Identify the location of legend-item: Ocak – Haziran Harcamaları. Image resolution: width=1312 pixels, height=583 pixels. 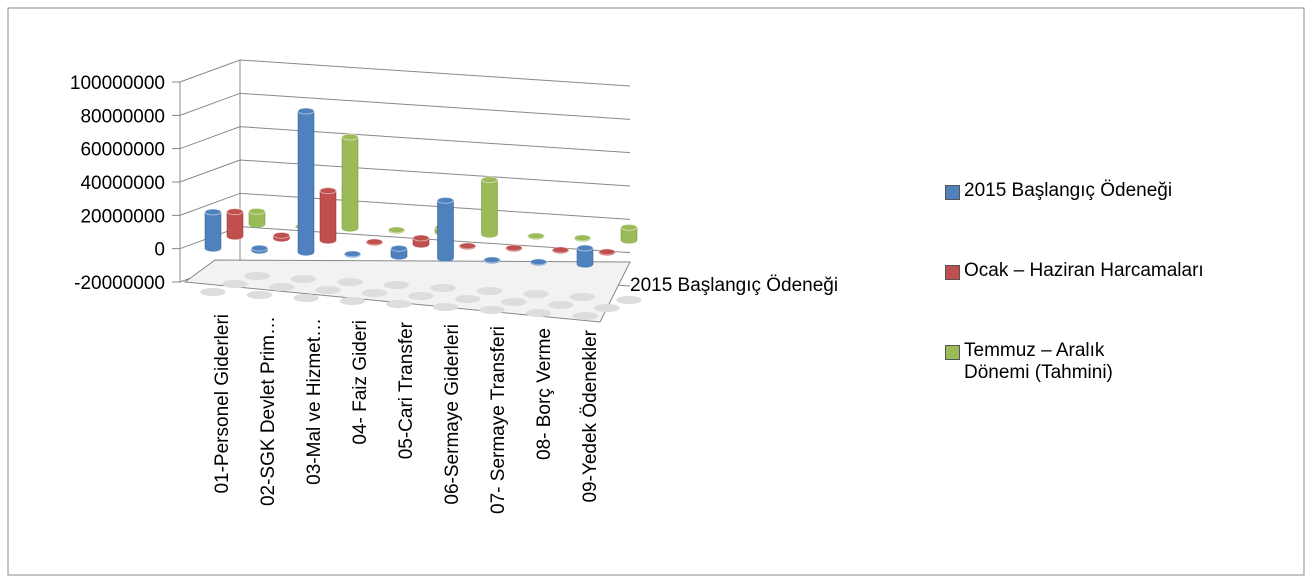
(1125, 271).